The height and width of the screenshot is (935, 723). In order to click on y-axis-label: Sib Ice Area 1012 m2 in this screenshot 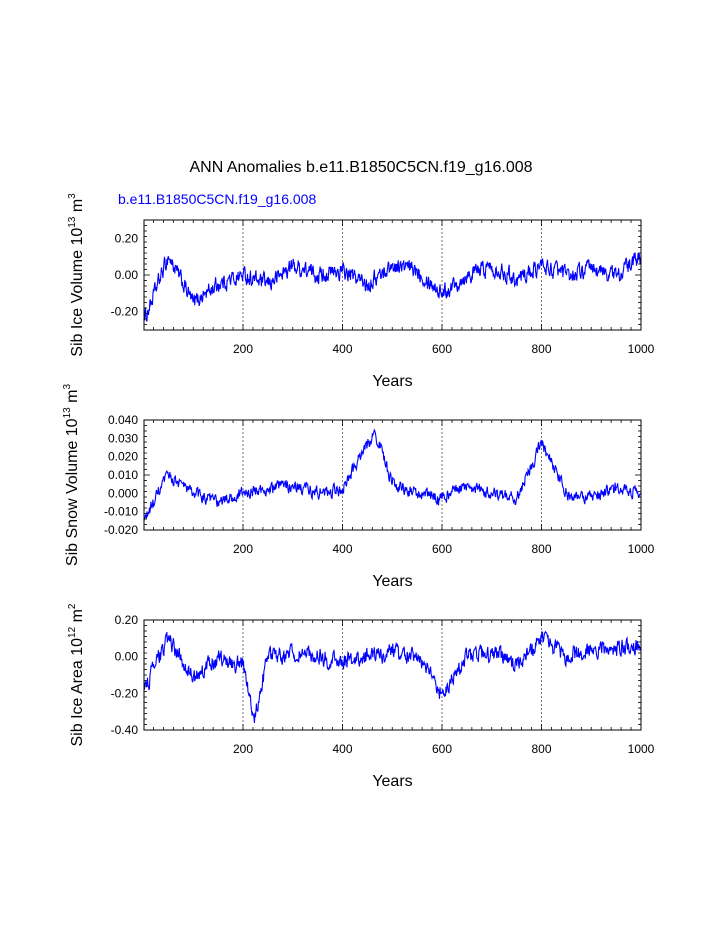, I will do `click(76, 674)`.